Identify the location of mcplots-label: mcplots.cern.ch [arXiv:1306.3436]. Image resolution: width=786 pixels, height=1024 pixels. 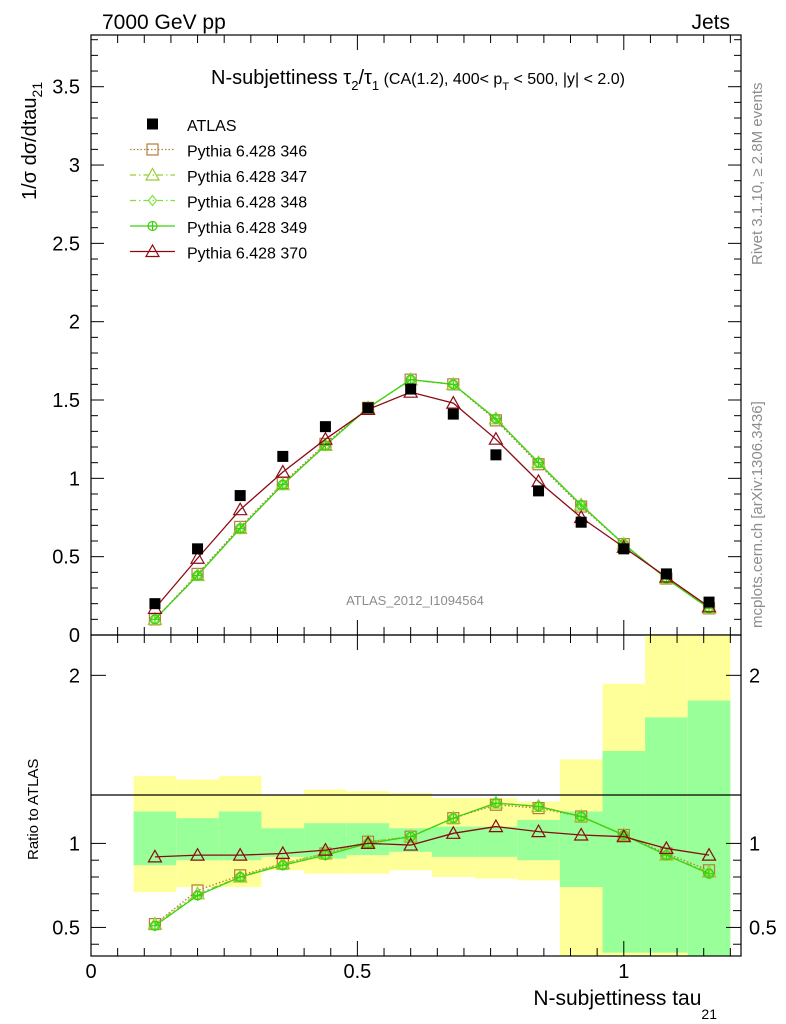
(757, 514).